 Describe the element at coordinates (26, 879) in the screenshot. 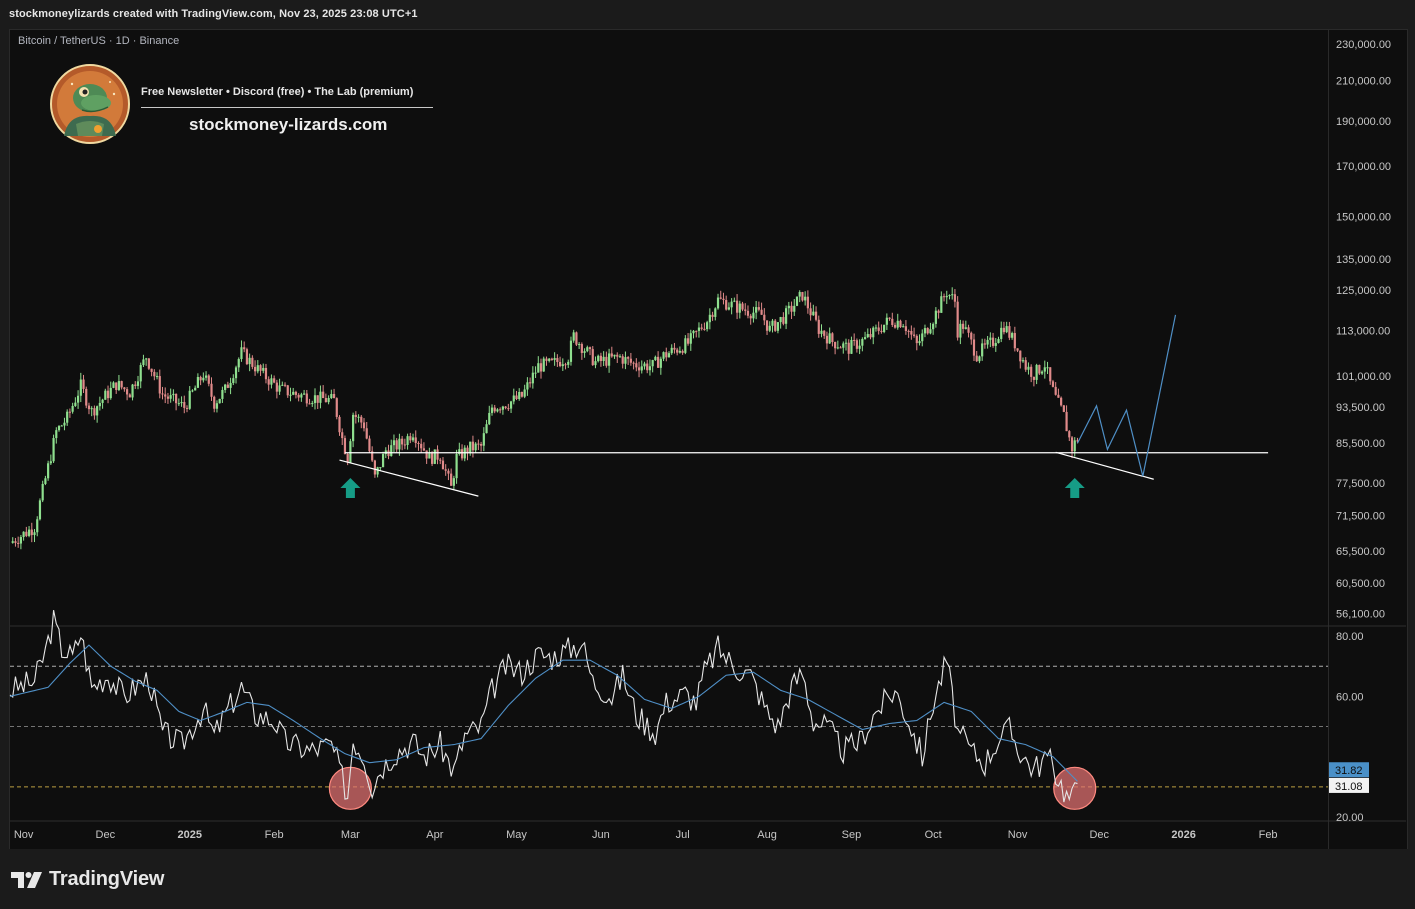

I see `tradingview-logo-icon` at that location.